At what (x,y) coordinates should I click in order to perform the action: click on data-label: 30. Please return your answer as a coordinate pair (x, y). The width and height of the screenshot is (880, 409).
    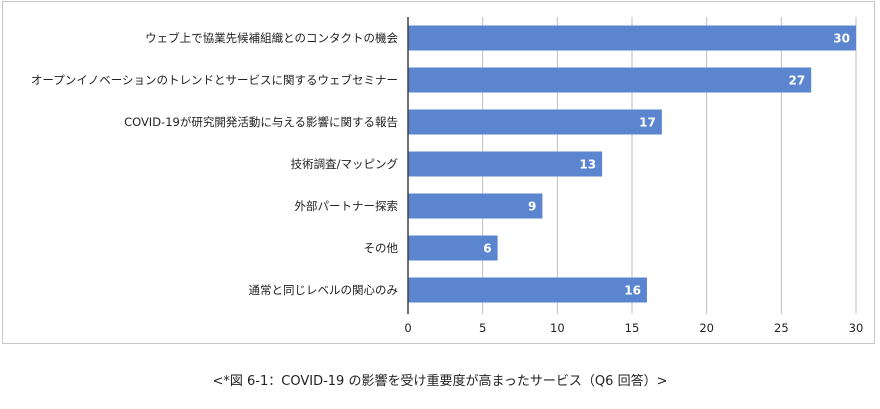
    Looking at the image, I should click on (841, 39).